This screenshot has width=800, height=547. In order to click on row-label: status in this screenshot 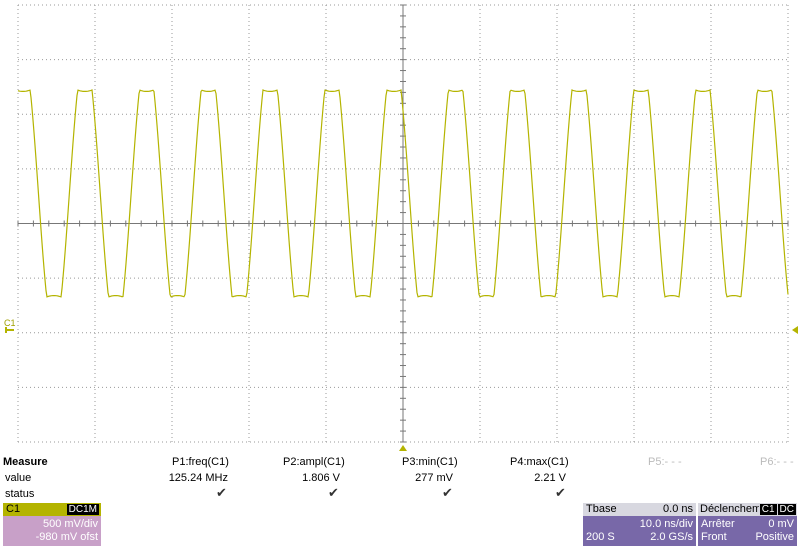, I will do `click(20, 494)`.